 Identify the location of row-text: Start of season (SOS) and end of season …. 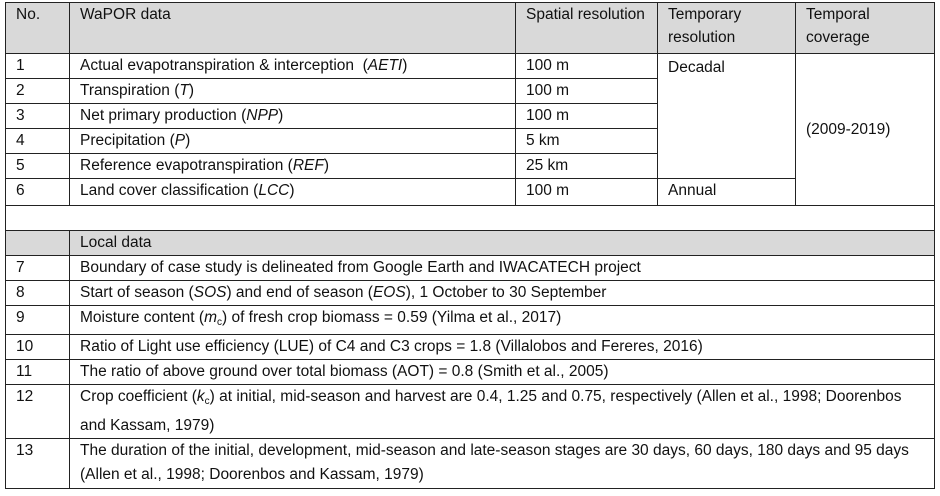
(502, 293).